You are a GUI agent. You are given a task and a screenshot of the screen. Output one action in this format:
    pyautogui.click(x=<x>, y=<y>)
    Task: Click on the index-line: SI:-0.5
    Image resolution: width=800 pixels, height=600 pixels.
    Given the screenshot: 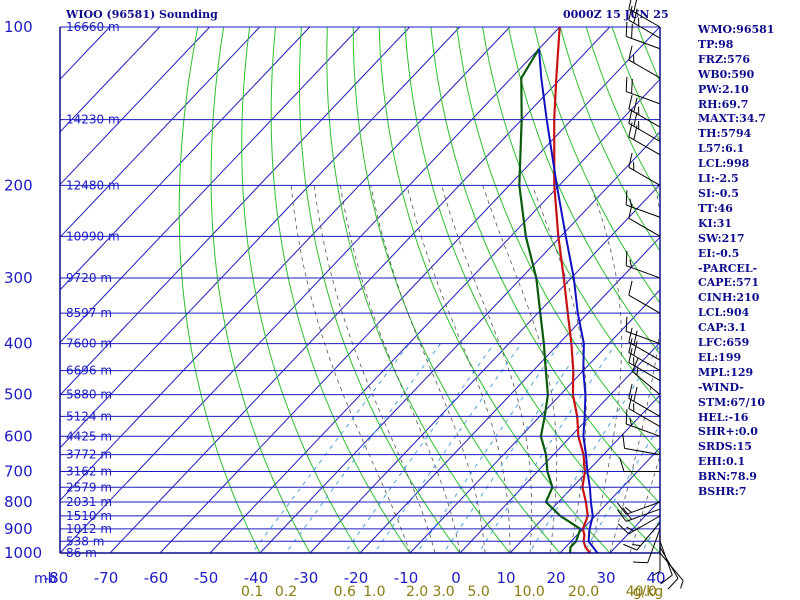 What is the action you would take?
    pyautogui.click(x=718, y=193)
    